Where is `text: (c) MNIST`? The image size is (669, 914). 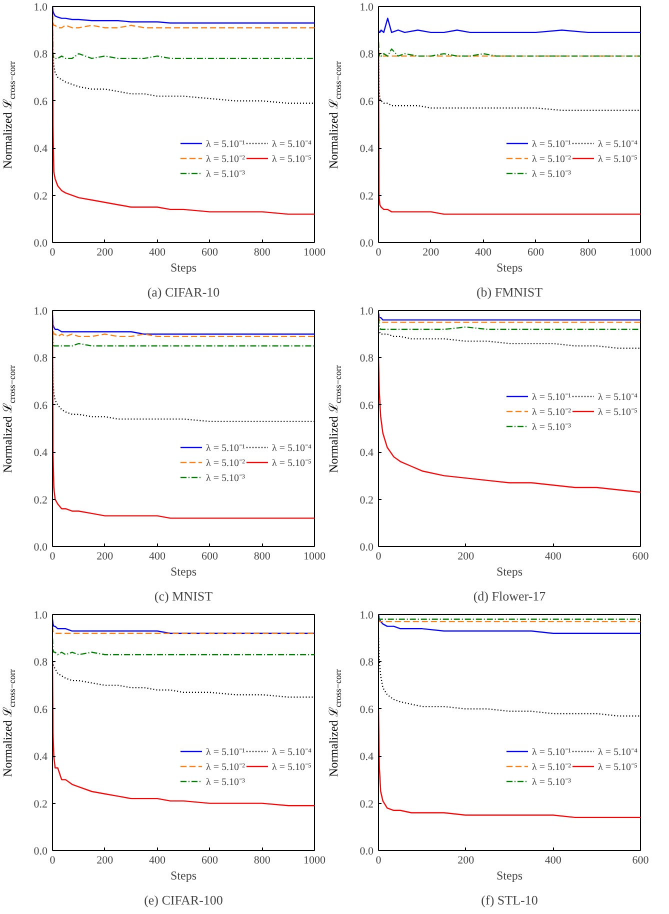 text: (c) MNIST is located at coordinates (183, 596).